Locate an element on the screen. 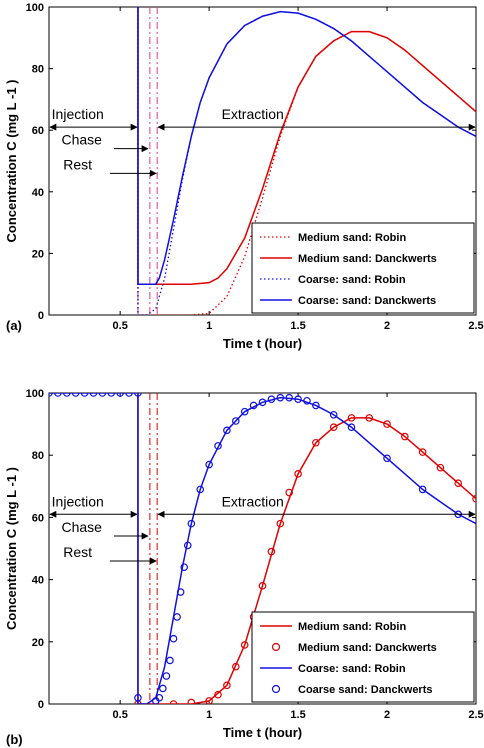 The image size is (484, 748). legend-item: Coarse: sand: Danckwerts is located at coordinates (348, 301).